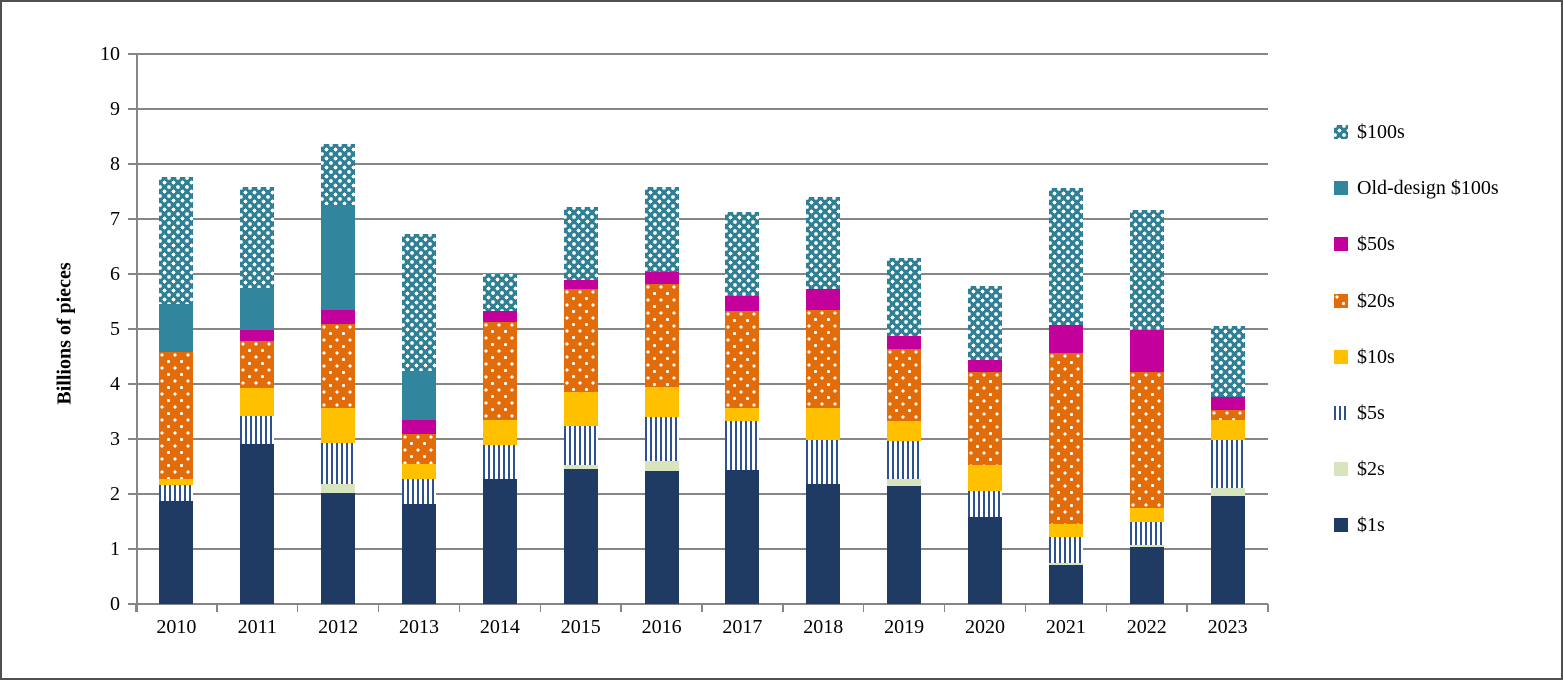 This screenshot has width=1563, height=680. What do you see at coordinates (985, 418) in the screenshot?
I see `bar-segment-20s-2020` at bounding box center [985, 418].